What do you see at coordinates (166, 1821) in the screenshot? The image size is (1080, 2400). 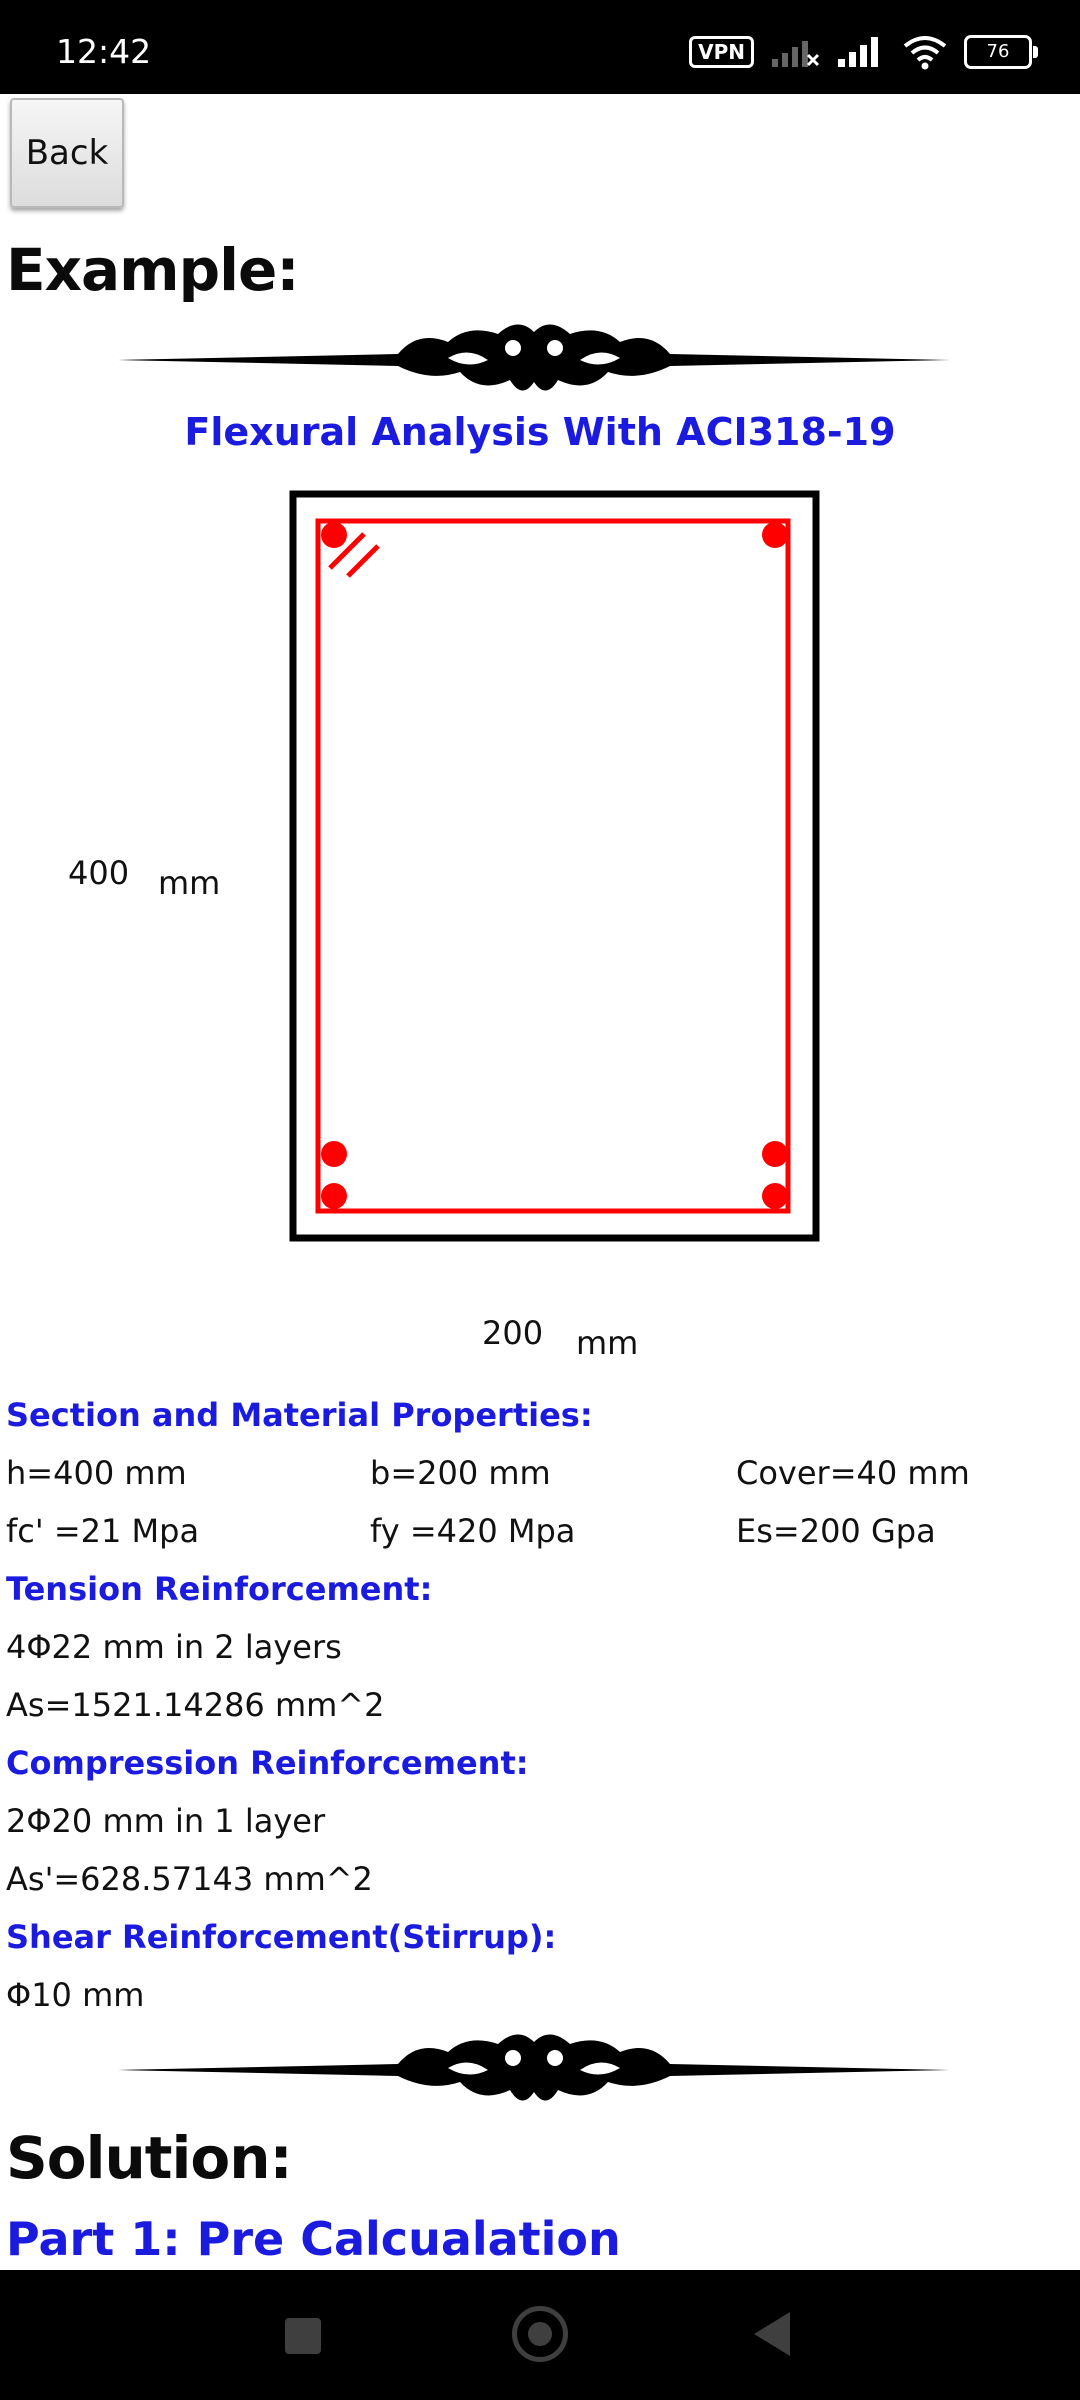 I see `compression-bars: 2Φ20 mm in 1 layer` at bounding box center [166, 1821].